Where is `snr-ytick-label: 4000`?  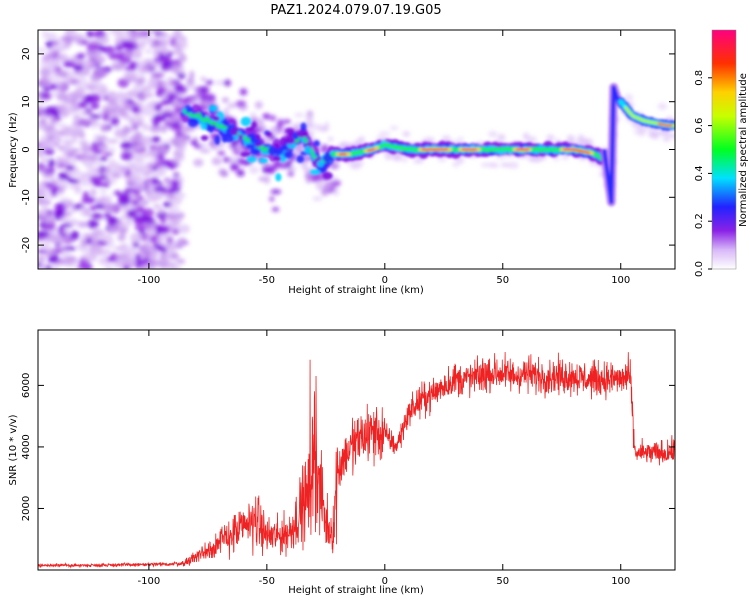 snr-ytick-label: 4000 is located at coordinates (26, 446).